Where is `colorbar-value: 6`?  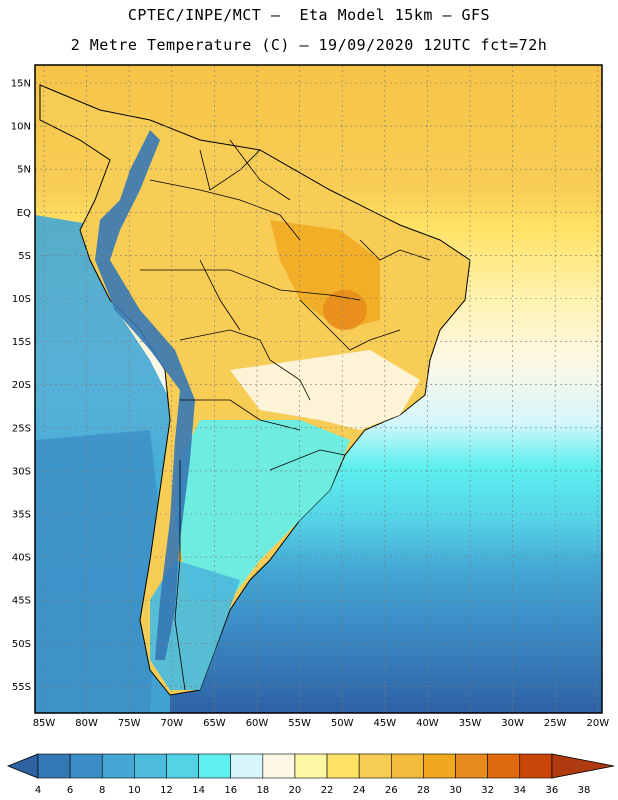 colorbar-value: 6 is located at coordinates (70, 790).